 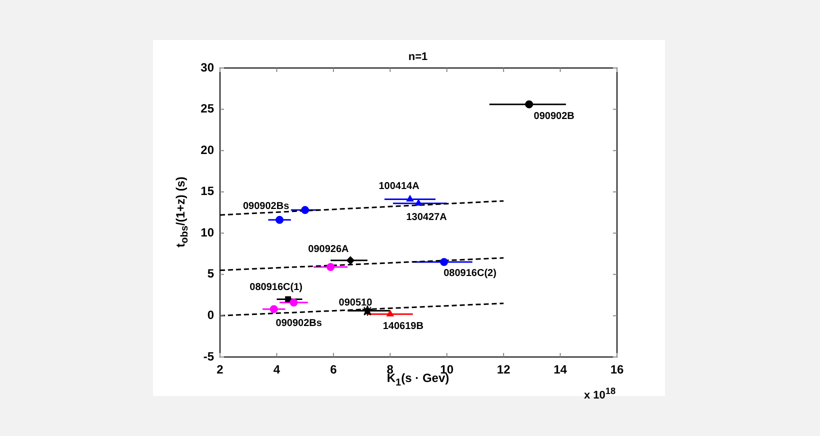 What do you see at coordinates (617, 369) in the screenshot?
I see `x-tick-label: 16` at bounding box center [617, 369].